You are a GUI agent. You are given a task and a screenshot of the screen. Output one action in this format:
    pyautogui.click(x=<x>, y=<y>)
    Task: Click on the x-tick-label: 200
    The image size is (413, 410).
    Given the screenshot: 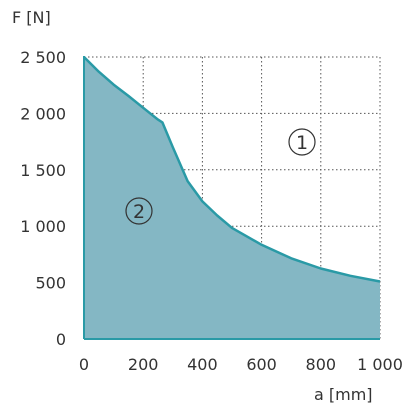 What is the action you would take?
    pyautogui.click(x=143, y=364)
    